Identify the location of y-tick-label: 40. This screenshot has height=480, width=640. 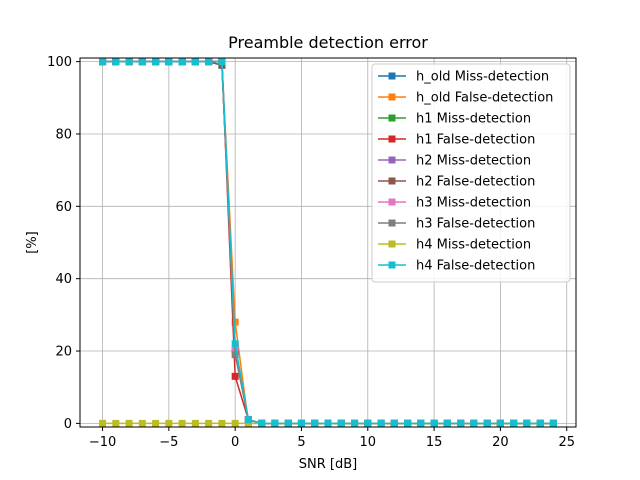
(63, 279).